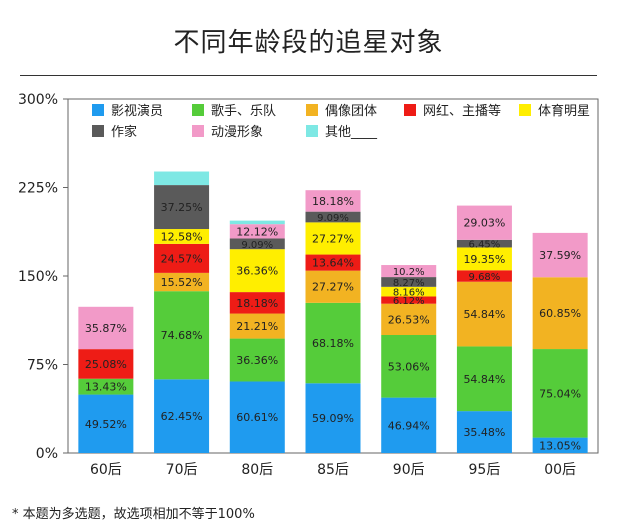  Describe the element at coordinates (38, 277) in the screenshot. I see `y-tick-label: 150%` at that location.